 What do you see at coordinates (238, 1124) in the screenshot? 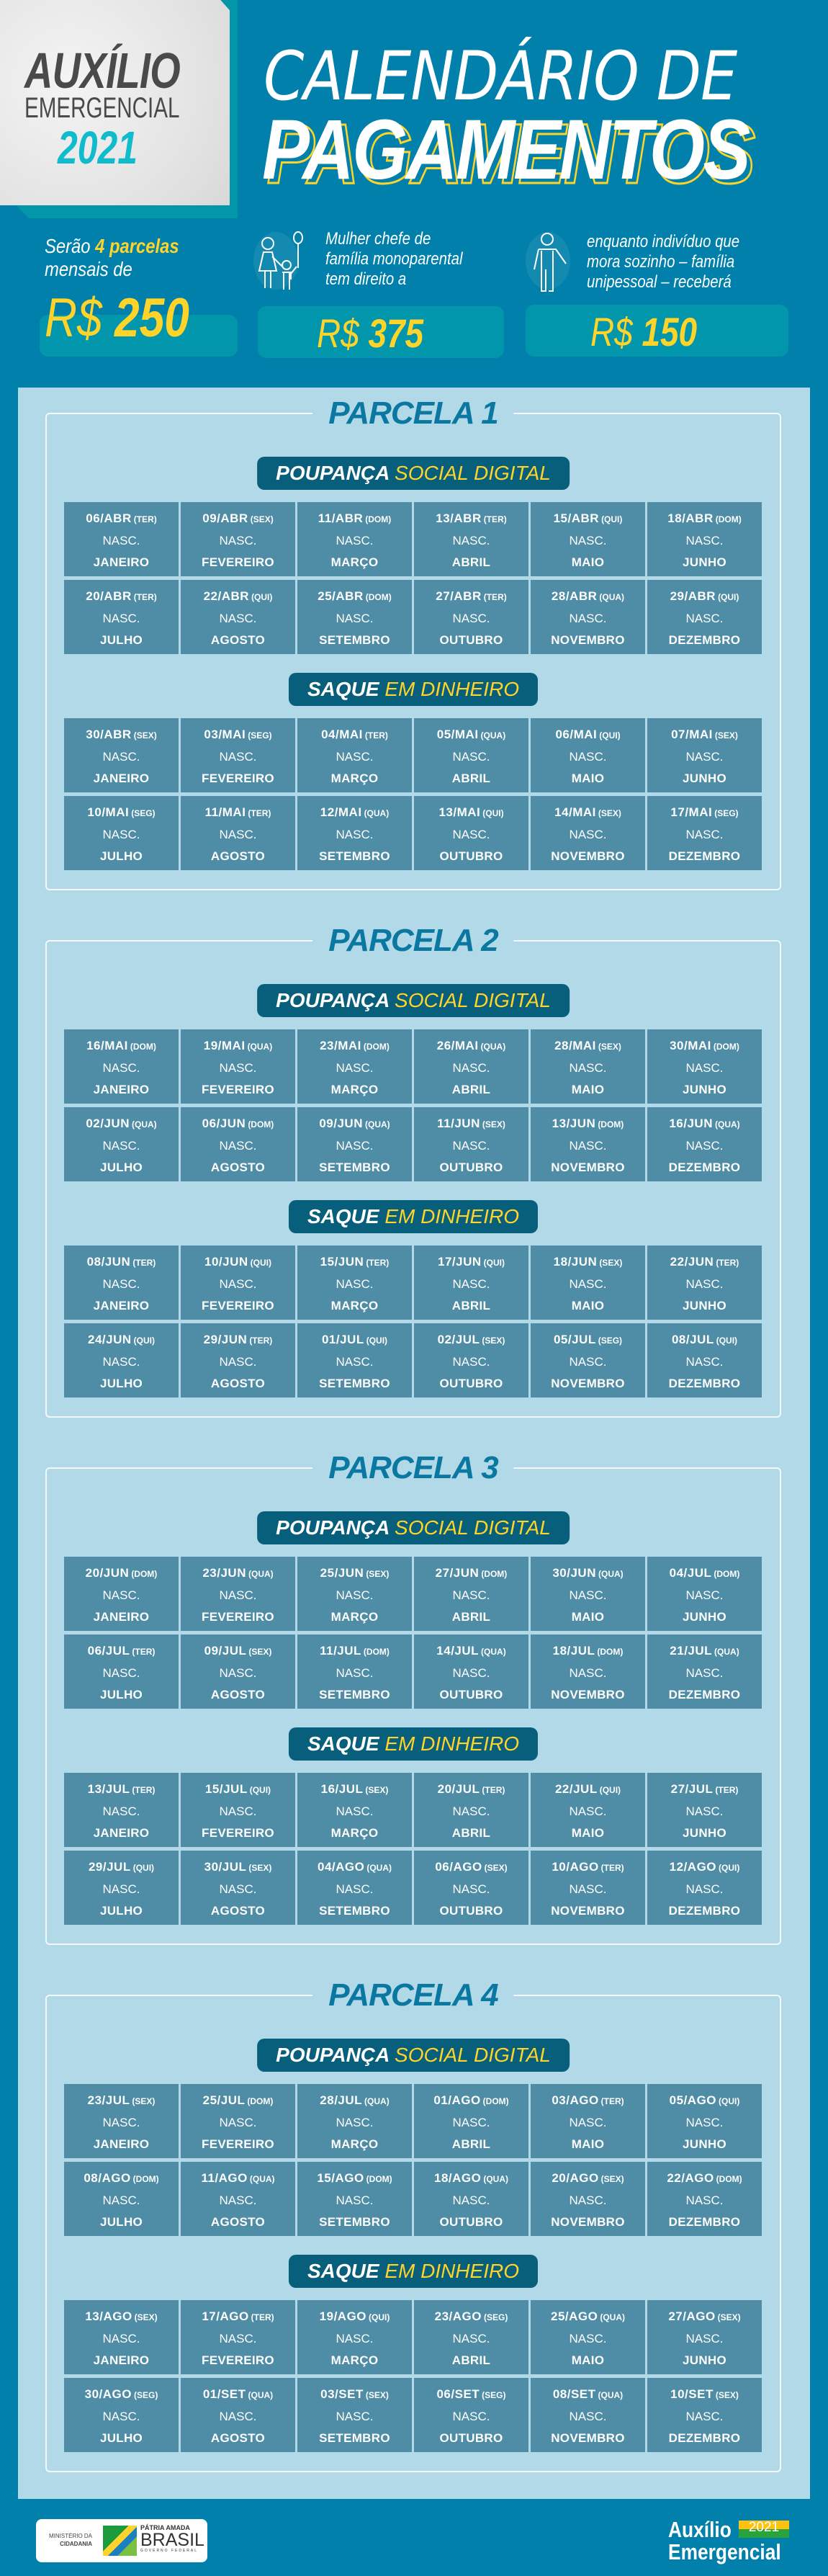
I see `payment-date-line: 06/JUN (DOM)` at bounding box center [238, 1124].